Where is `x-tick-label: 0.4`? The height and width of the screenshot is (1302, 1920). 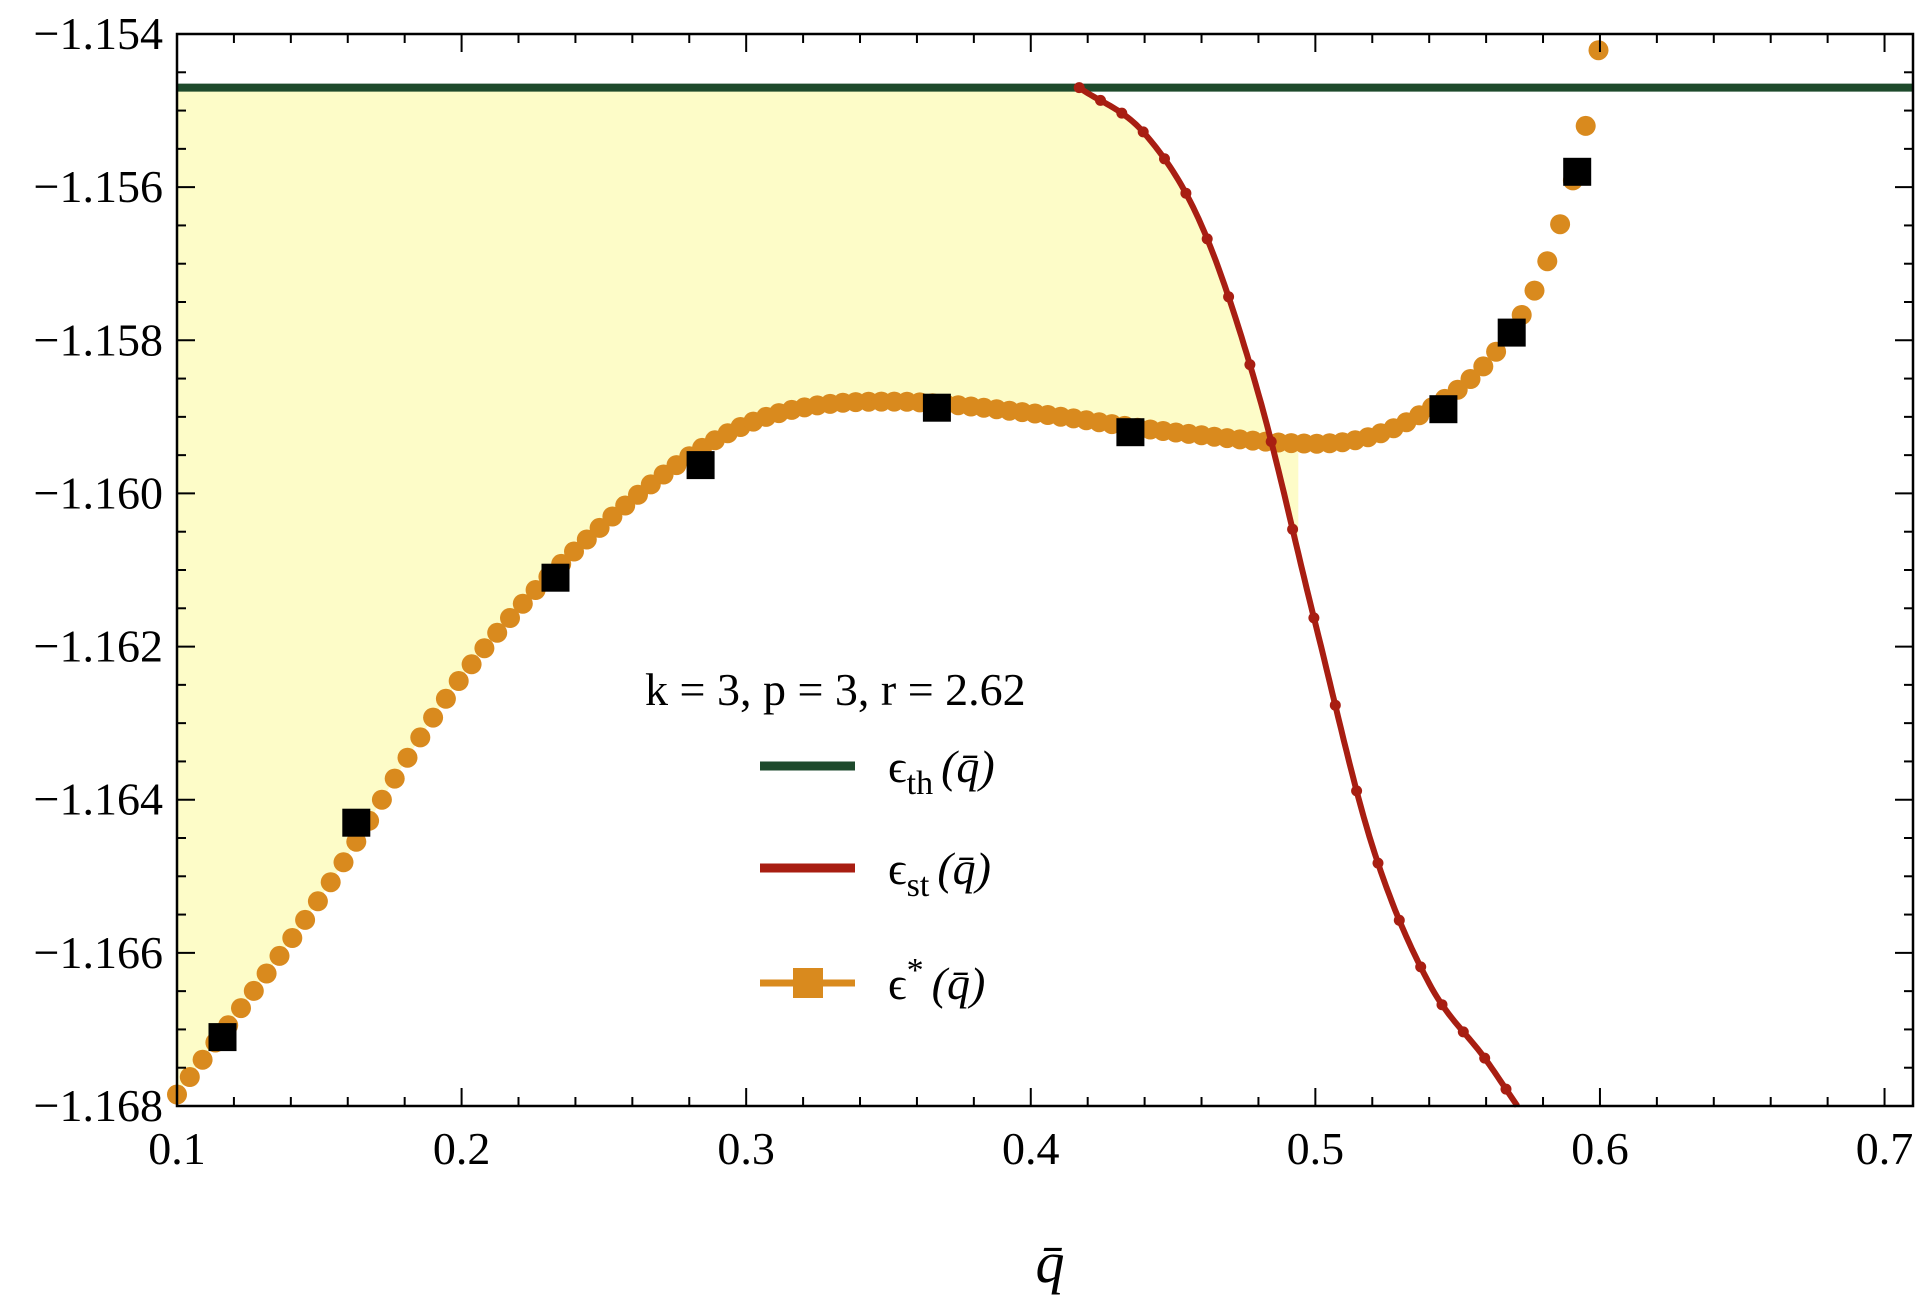 x-tick-label: 0.4 is located at coordinates (1031, 1148).